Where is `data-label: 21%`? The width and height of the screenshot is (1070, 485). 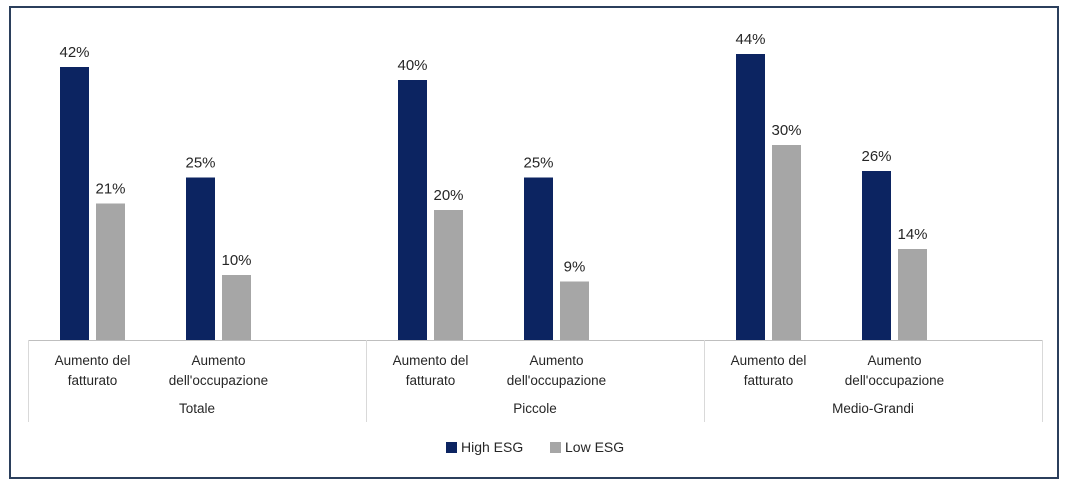
data-label: 21% is located at coordinates (110, 189).